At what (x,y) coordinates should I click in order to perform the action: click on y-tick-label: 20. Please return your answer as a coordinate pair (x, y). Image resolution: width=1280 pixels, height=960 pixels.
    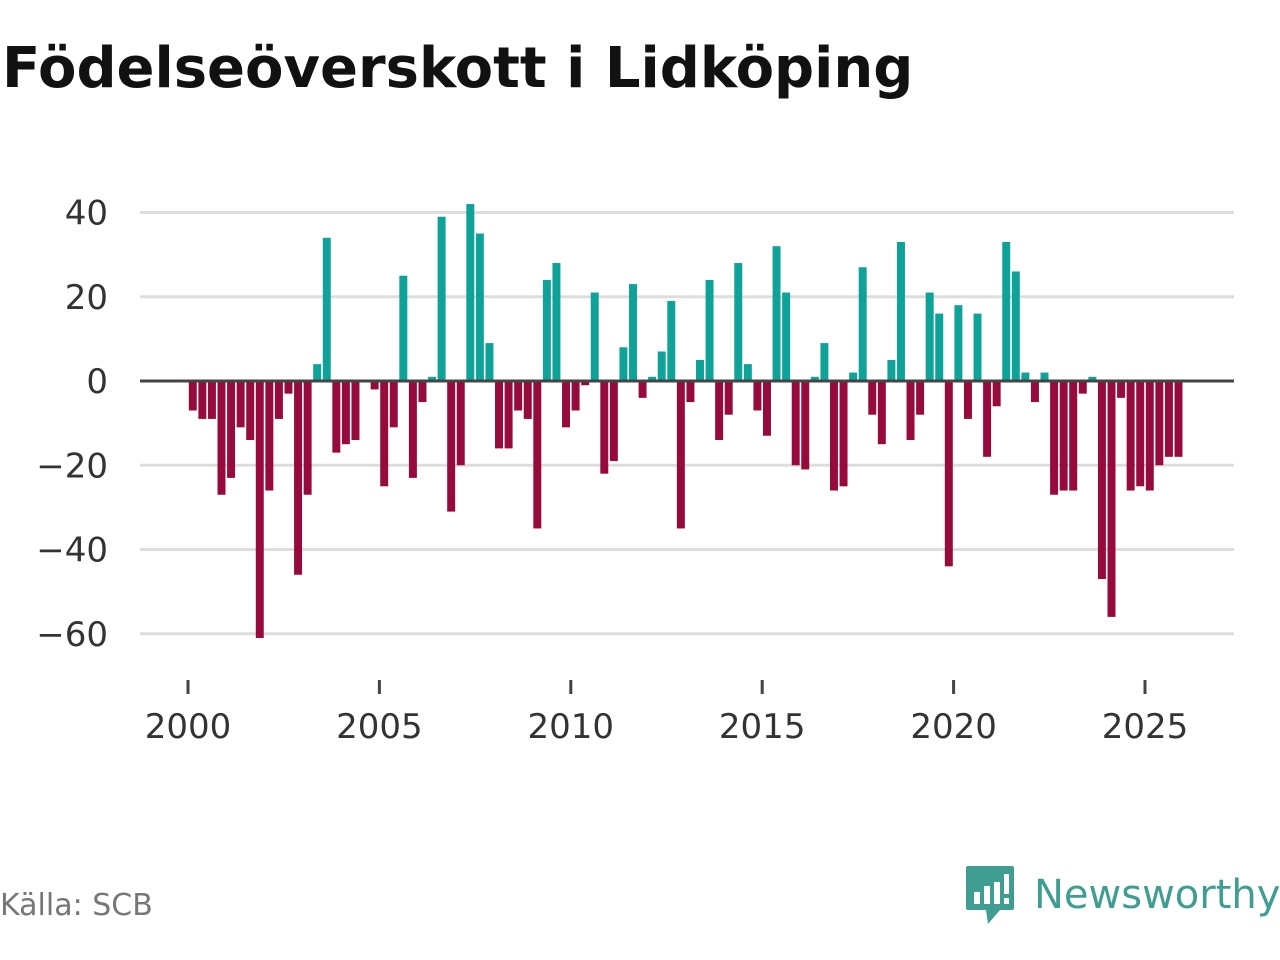
    Looking at the image, I should click on (86, 298).